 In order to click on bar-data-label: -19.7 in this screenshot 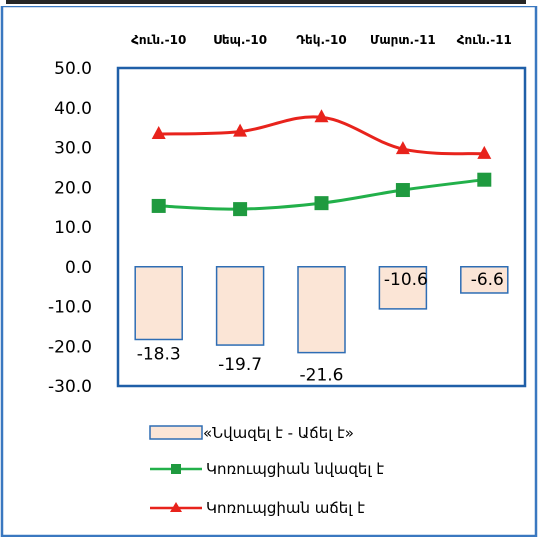, I will do `click(240, 365)`.